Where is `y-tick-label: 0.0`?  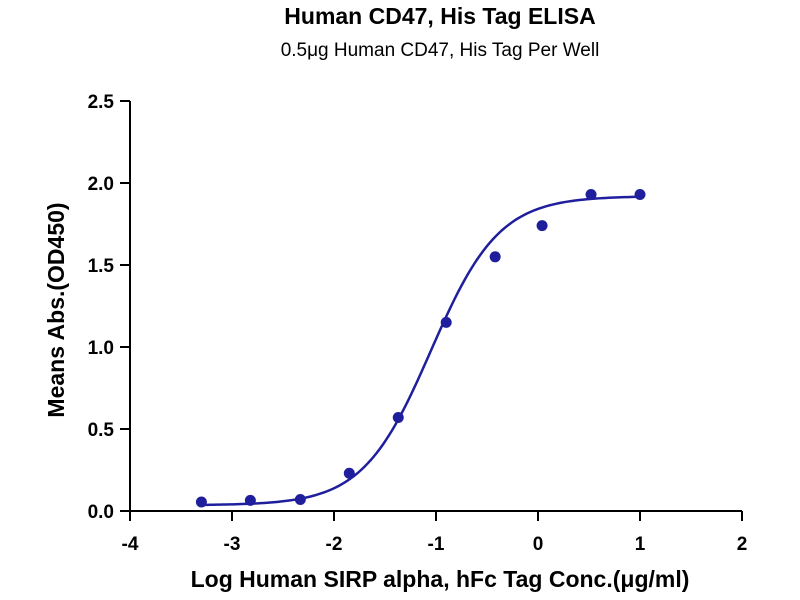
y-tick-label: 0.0 is located at coordinates (101, 512).